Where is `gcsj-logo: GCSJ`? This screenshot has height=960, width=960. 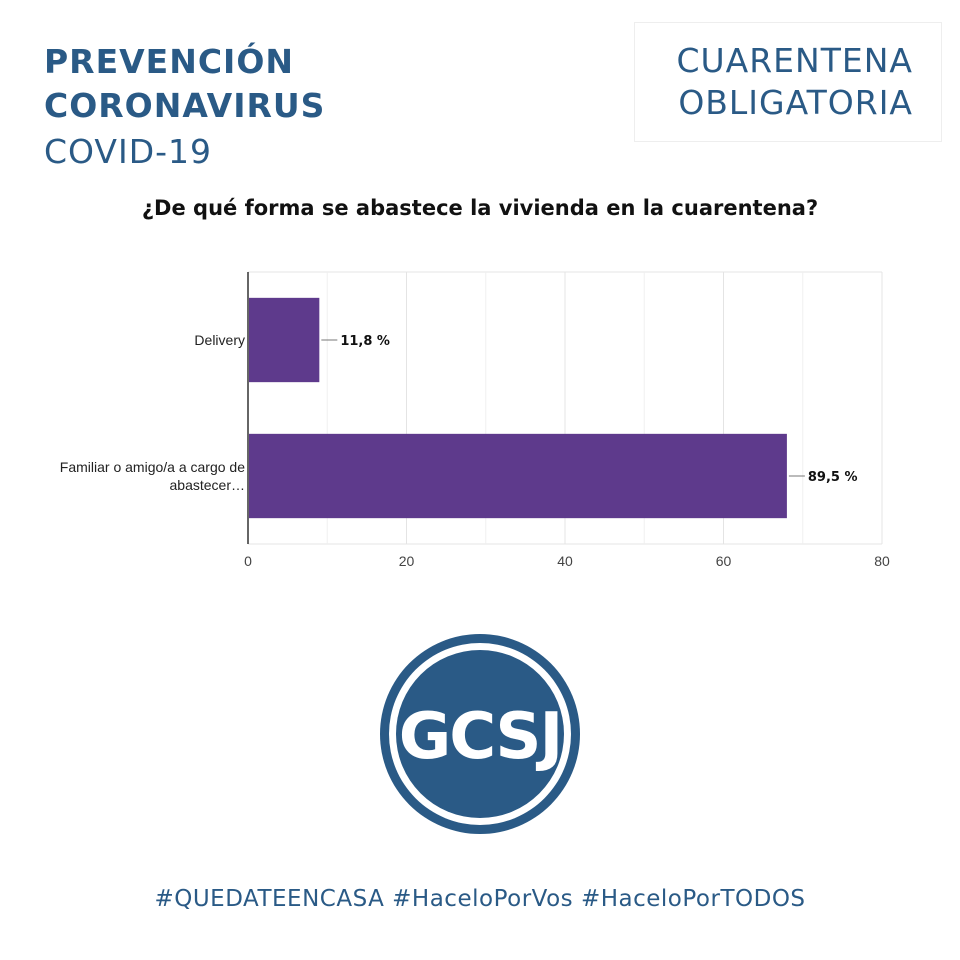
gcsj-logo: GCSJ is located at coordinates (480, 734).